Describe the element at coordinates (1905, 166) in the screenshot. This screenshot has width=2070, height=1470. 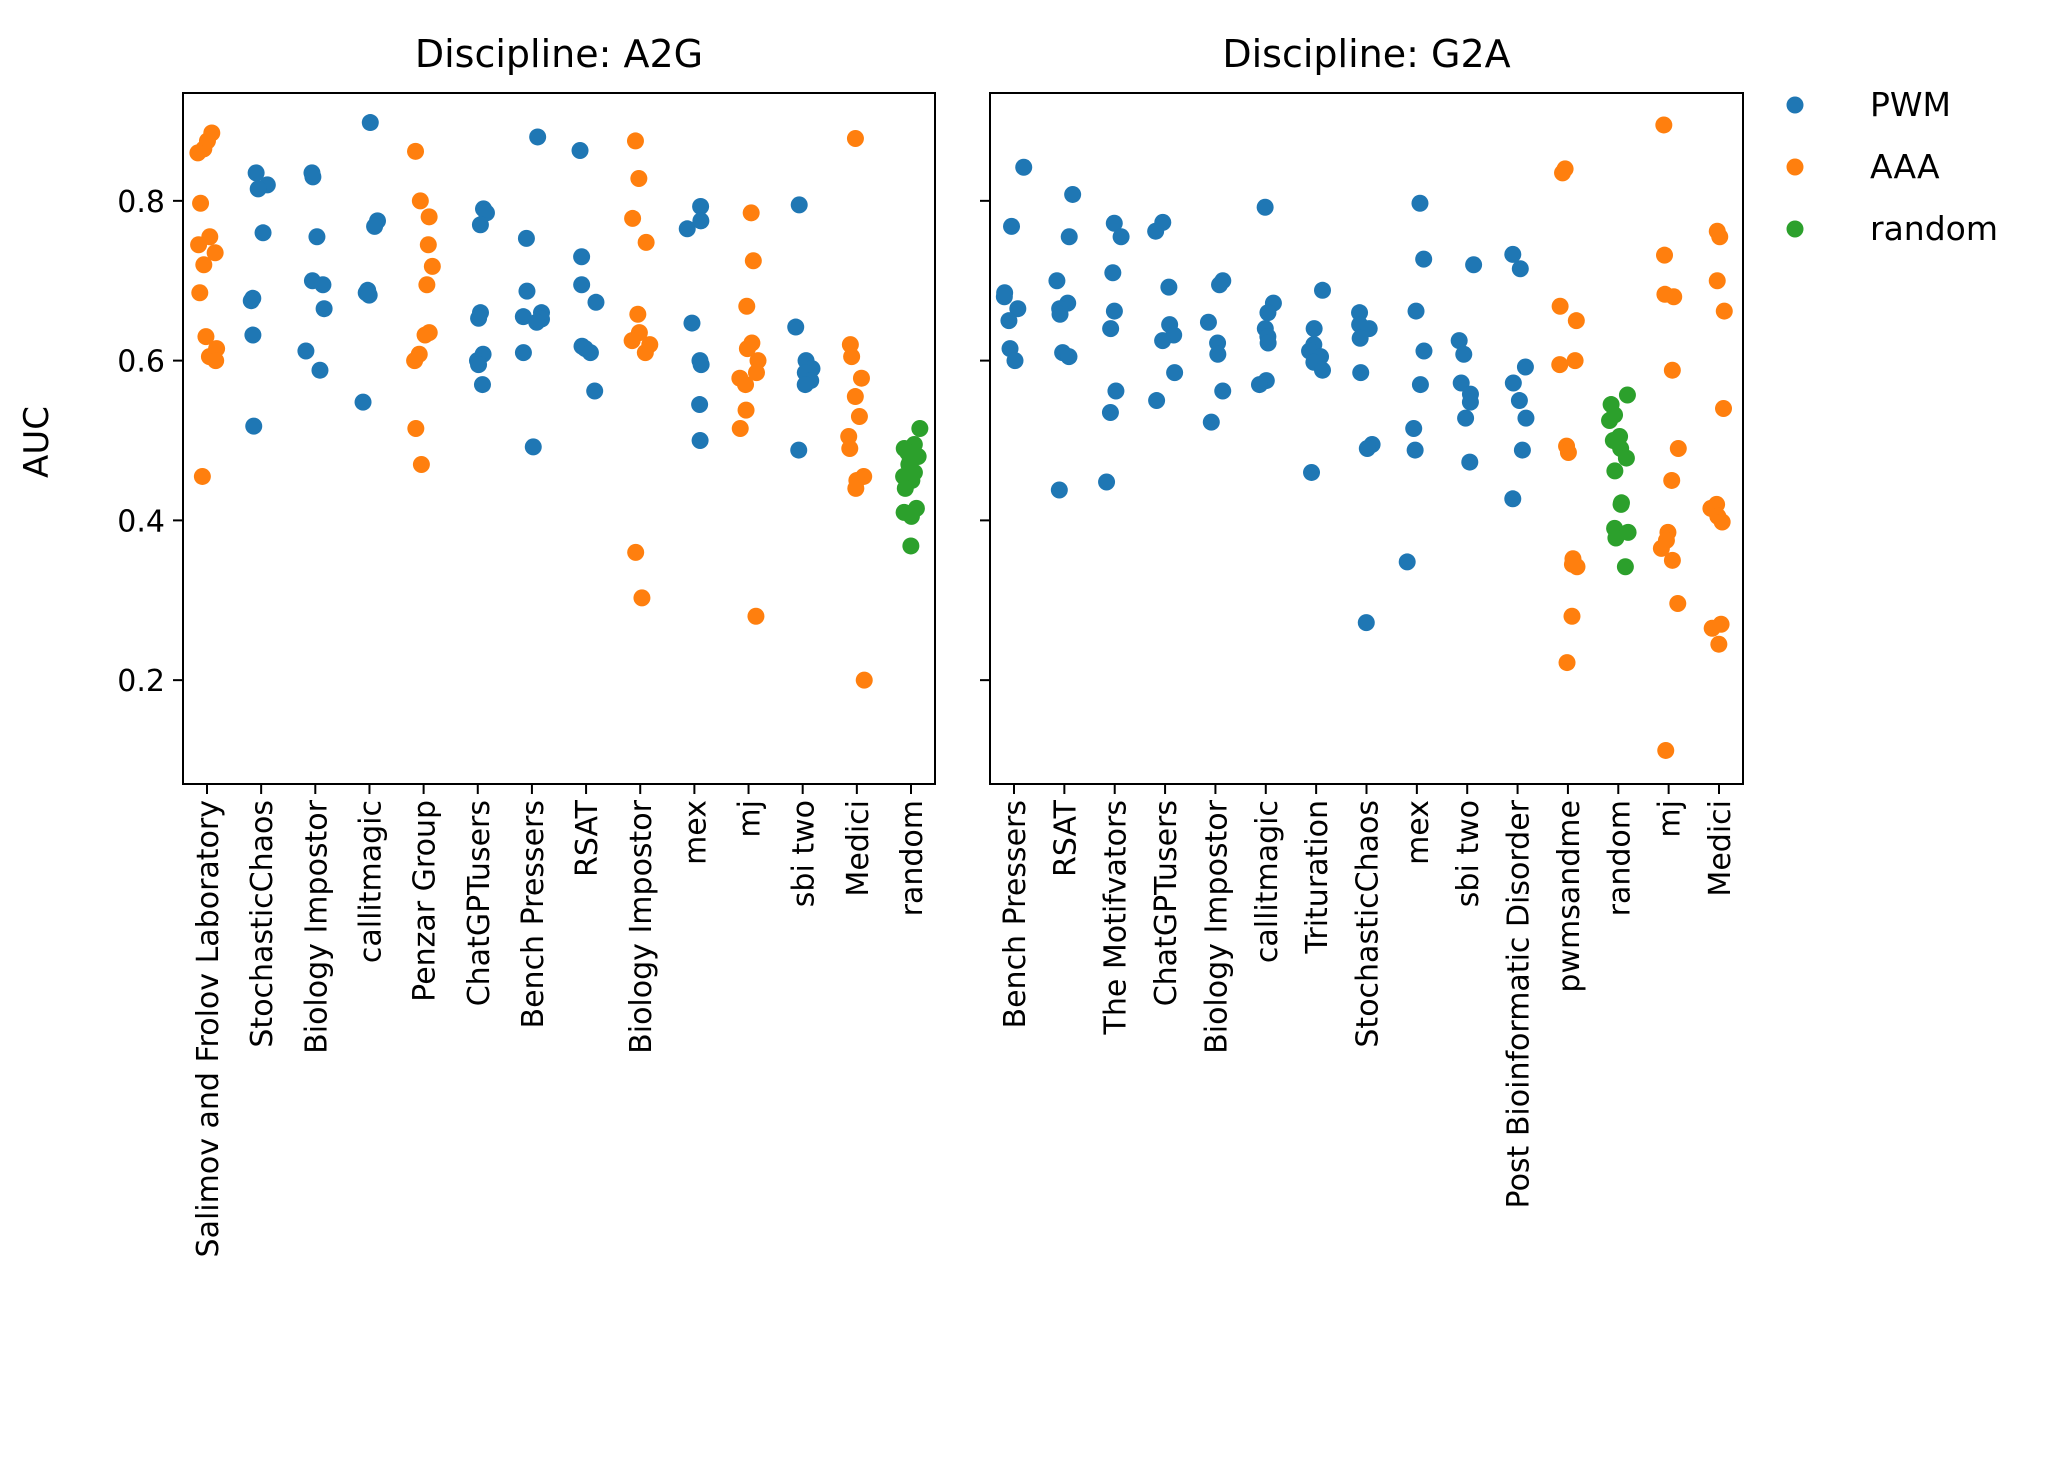
I see `legend-label: AAA` at that location.